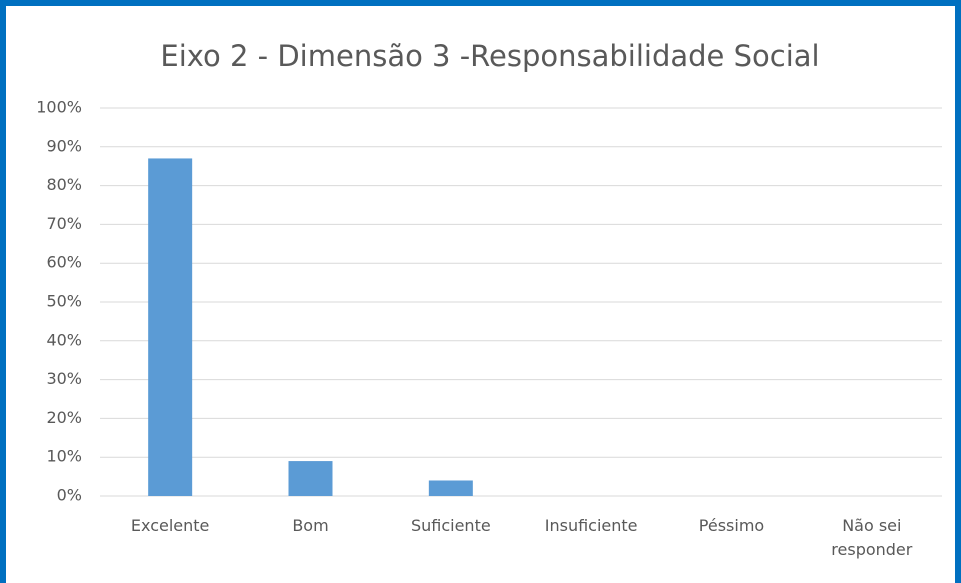 The image size is (961, 583). Describe the element at coordinates (731, 525) in the screenshot. I see `x-tick-label: Péssimo` at that location.